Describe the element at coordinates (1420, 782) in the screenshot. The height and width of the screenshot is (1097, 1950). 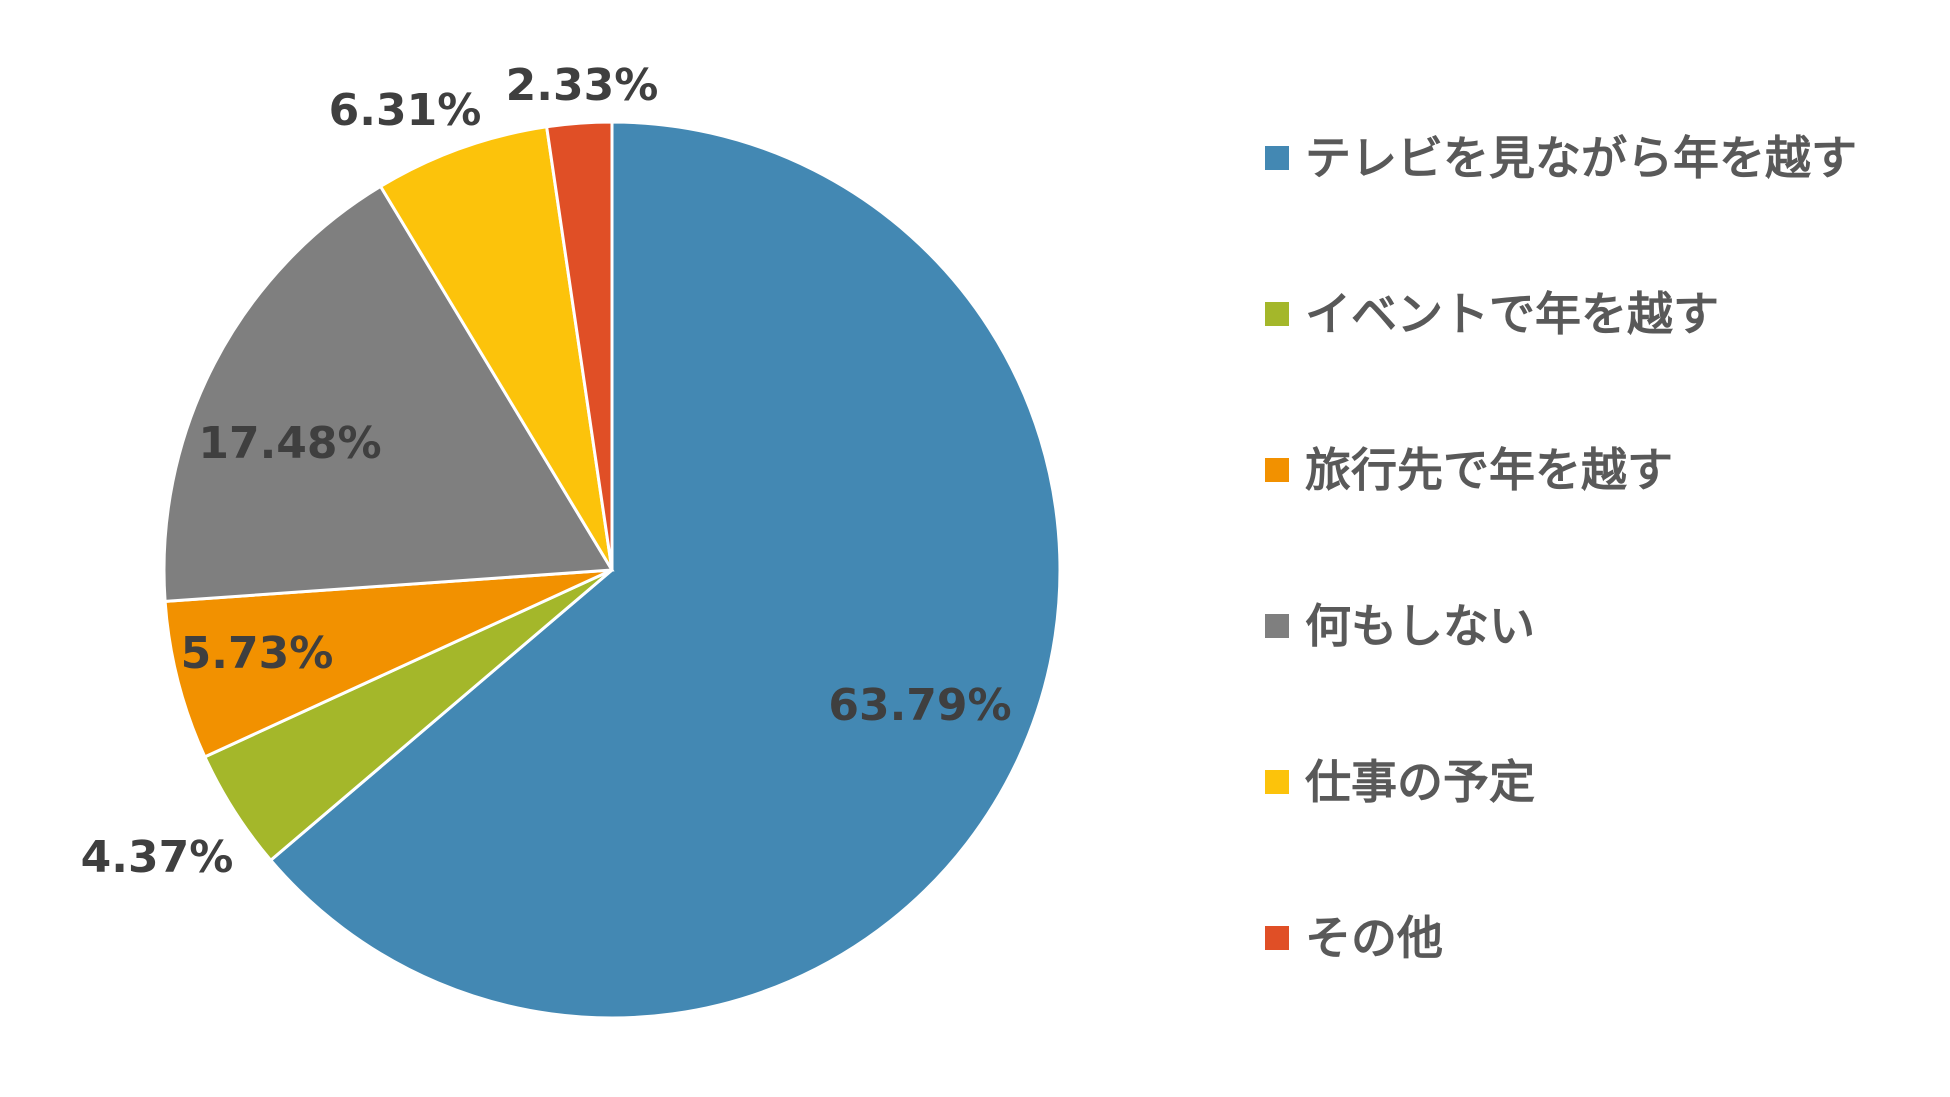
I see `legend-label: 仕事の予定` at that location.